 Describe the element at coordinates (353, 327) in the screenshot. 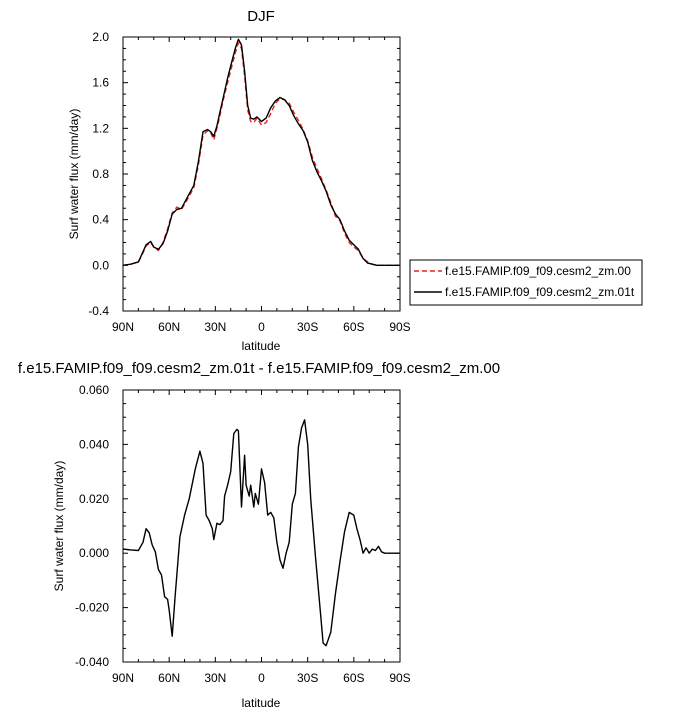

I see `top-xtick-label: 60S` at that location.